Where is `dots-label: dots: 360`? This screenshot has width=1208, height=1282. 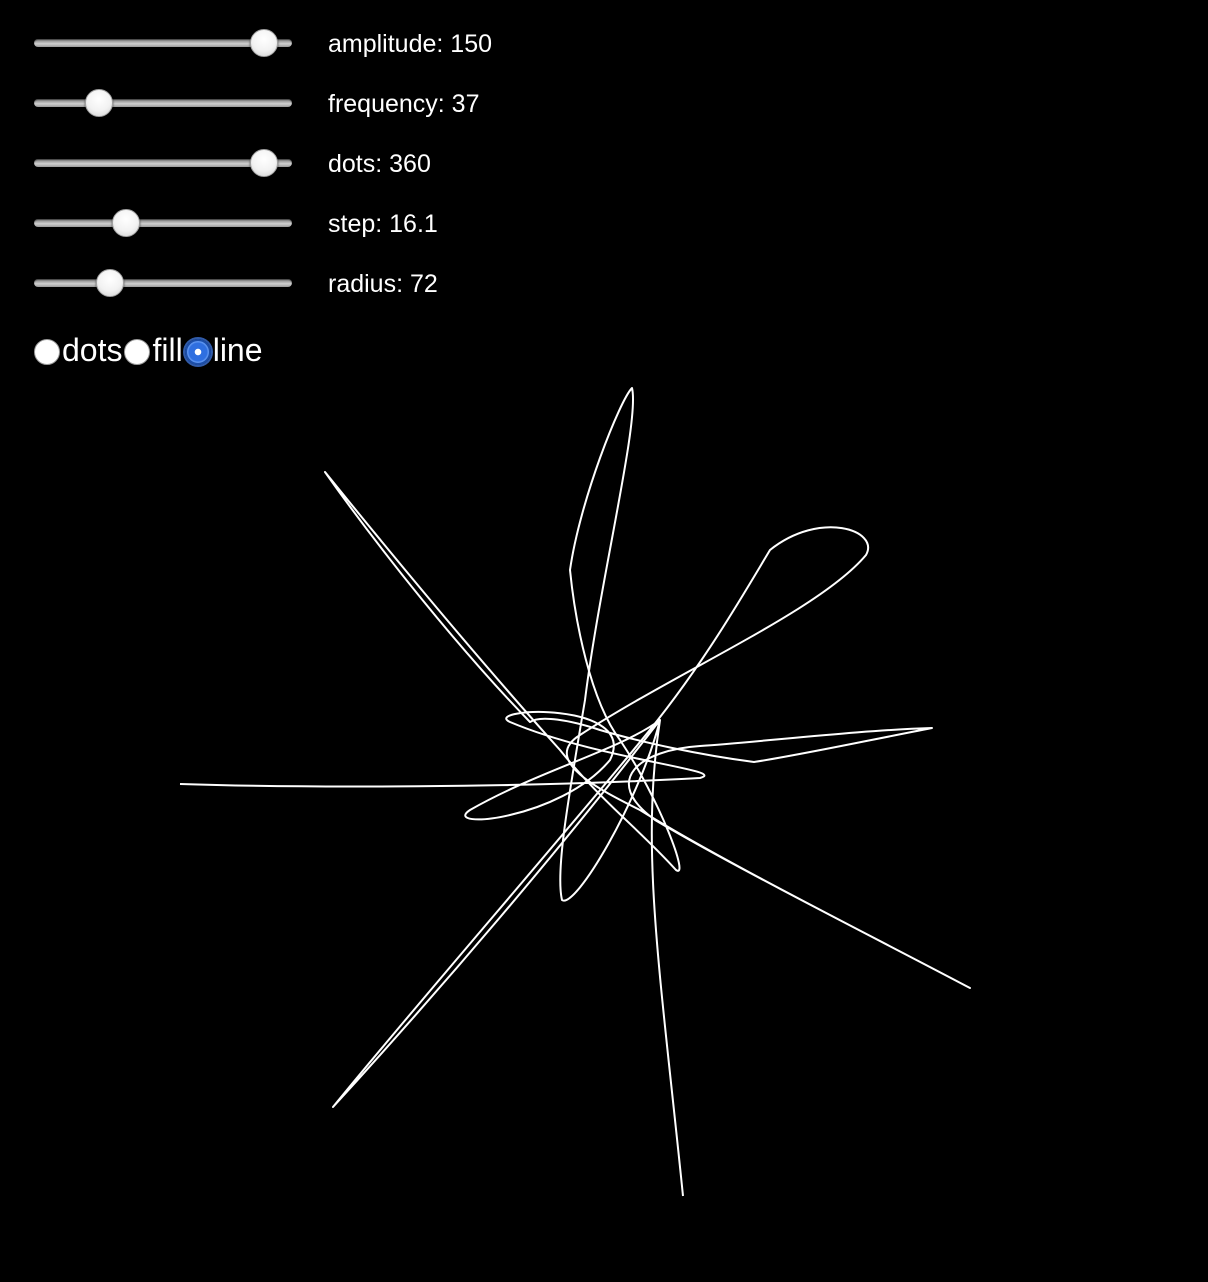
dots-label: dots: 360 is located at coordinates (379, 164).